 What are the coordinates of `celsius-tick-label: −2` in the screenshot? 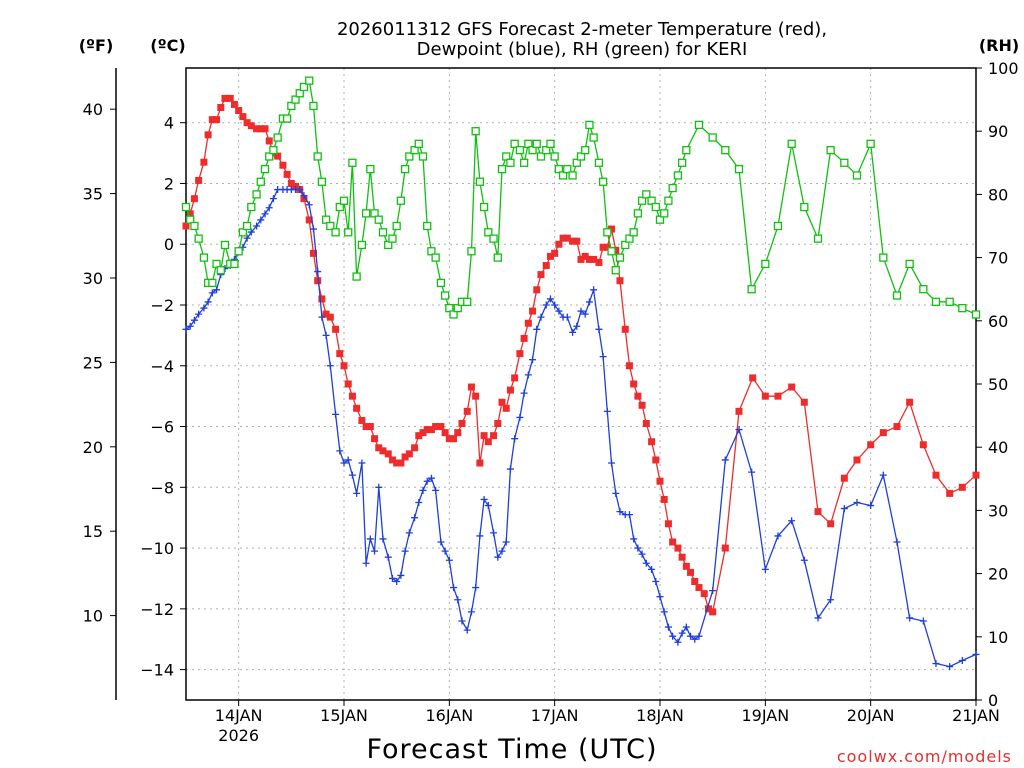 It's located at (162, 305).